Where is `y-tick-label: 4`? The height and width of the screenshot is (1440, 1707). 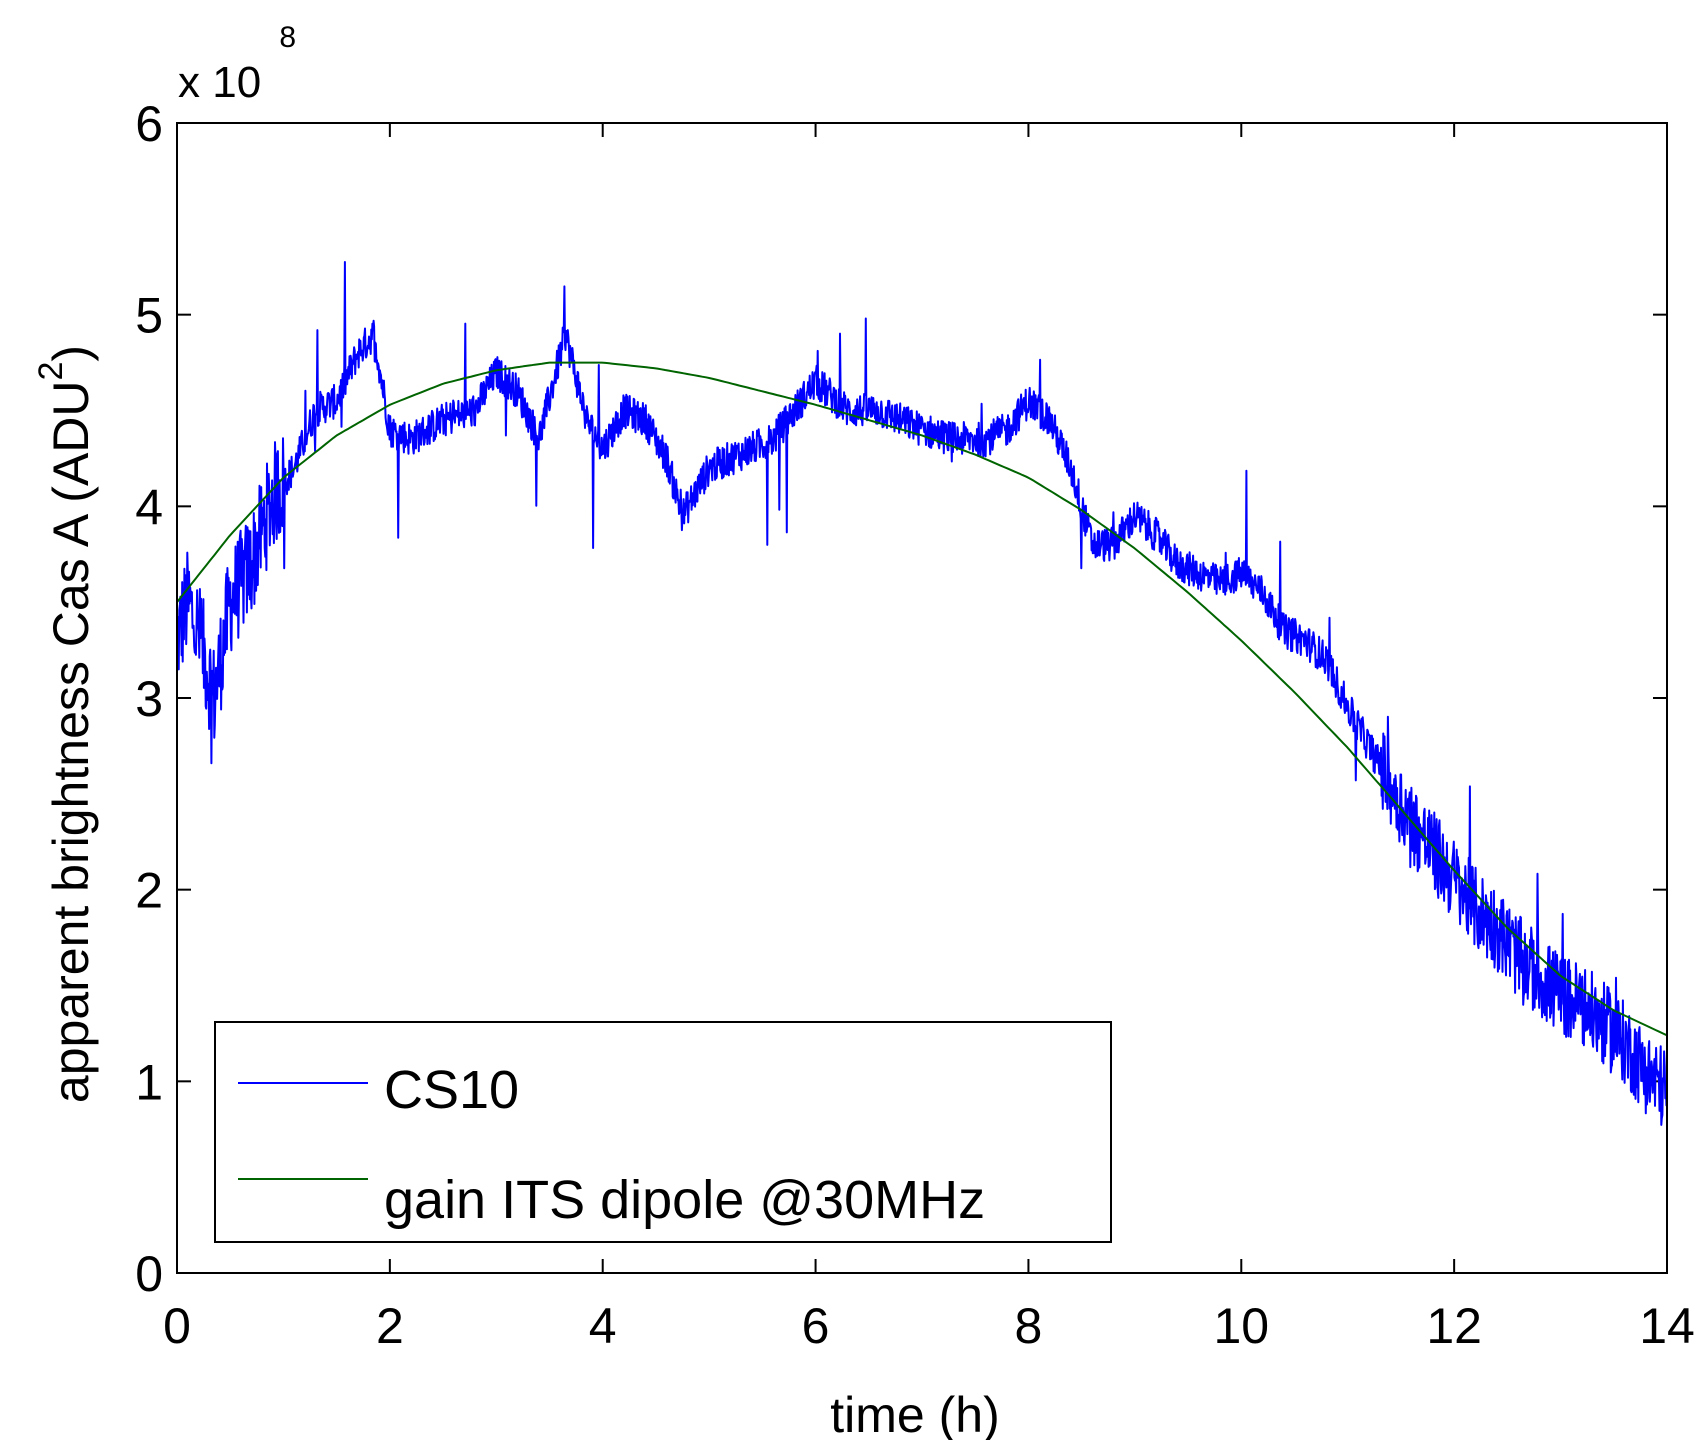 y-tick-label: 4 is located at coordinates (149, 507).